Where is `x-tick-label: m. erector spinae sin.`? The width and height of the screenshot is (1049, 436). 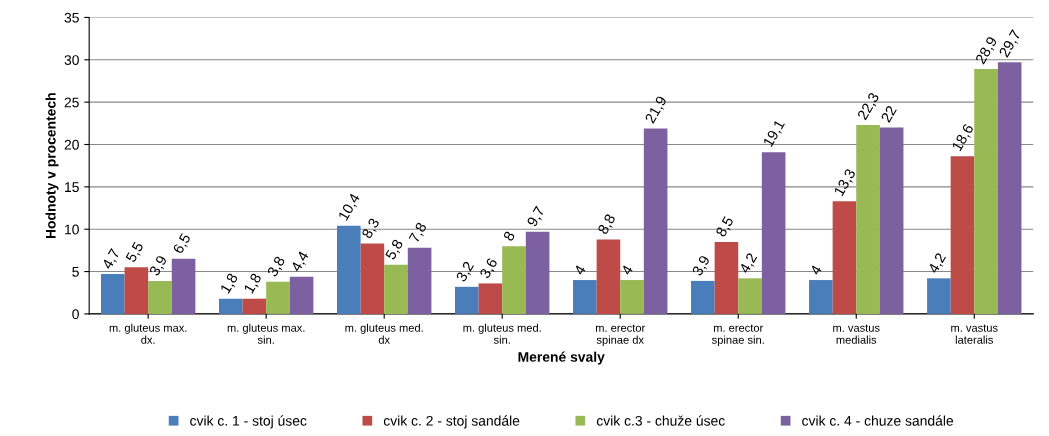 x-tick-label: m. erector spinae sin. is located at coordinates (737, 335).